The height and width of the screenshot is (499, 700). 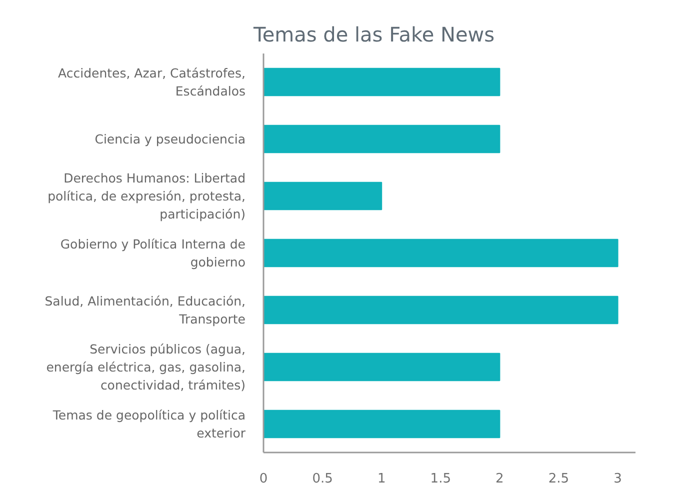 What do you see at coordinates (153, 253) in the screenshot?
I see `y-tick-label: Gobierno y Política Interna de gobierno` at bounding box center [153, 253].